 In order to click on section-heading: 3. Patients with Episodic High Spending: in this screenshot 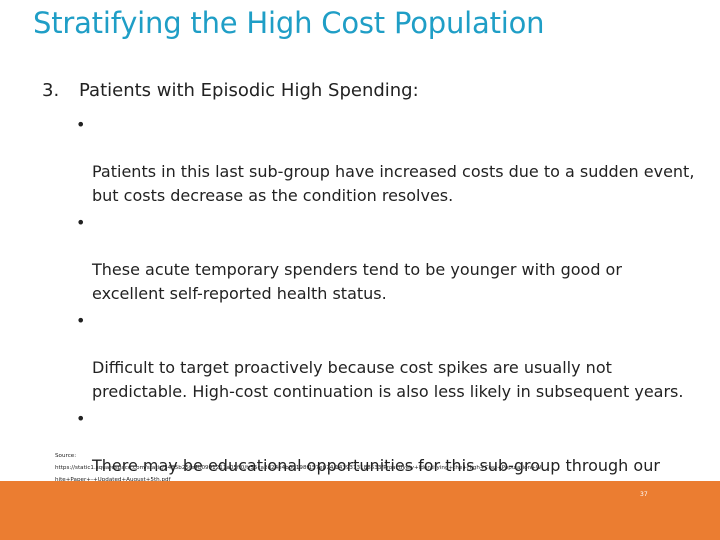, I will do `click(230, 90)`.